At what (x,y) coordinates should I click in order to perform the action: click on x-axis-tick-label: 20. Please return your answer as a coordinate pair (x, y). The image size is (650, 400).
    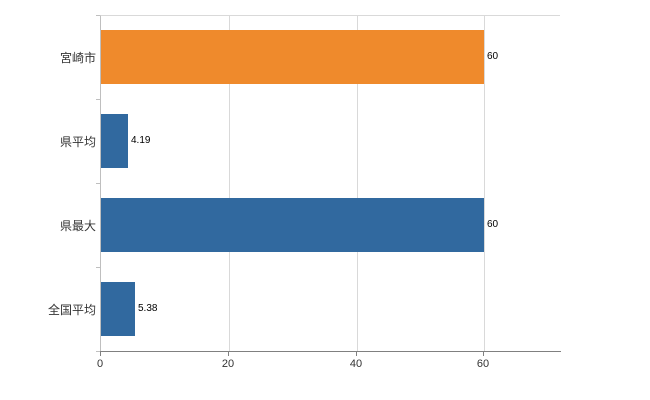
    Looking at the image, I should click on (228, 364).